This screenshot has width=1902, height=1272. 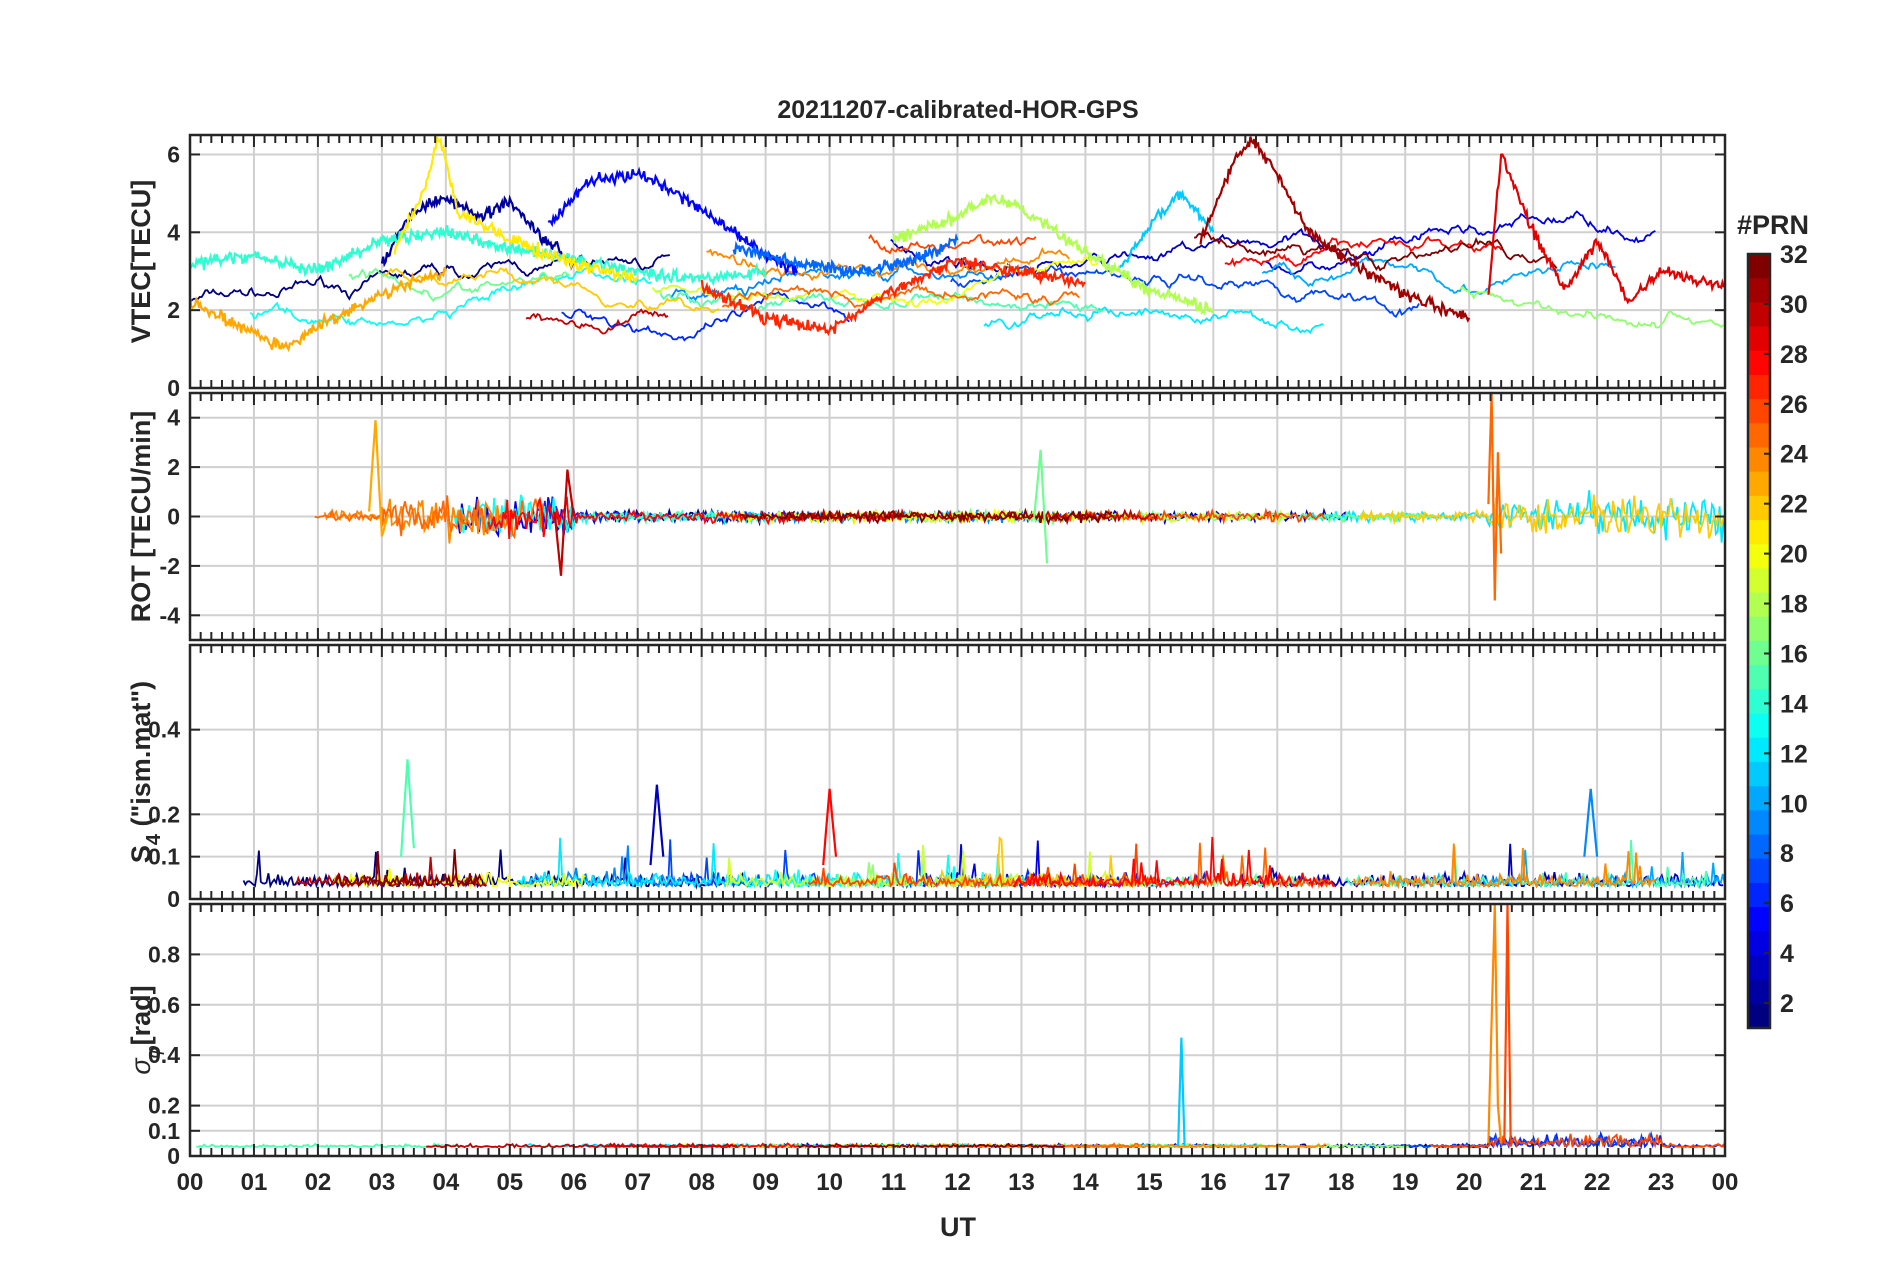 I want to click on colorbar-tick-label: 16, so click(x=1794, y=654).